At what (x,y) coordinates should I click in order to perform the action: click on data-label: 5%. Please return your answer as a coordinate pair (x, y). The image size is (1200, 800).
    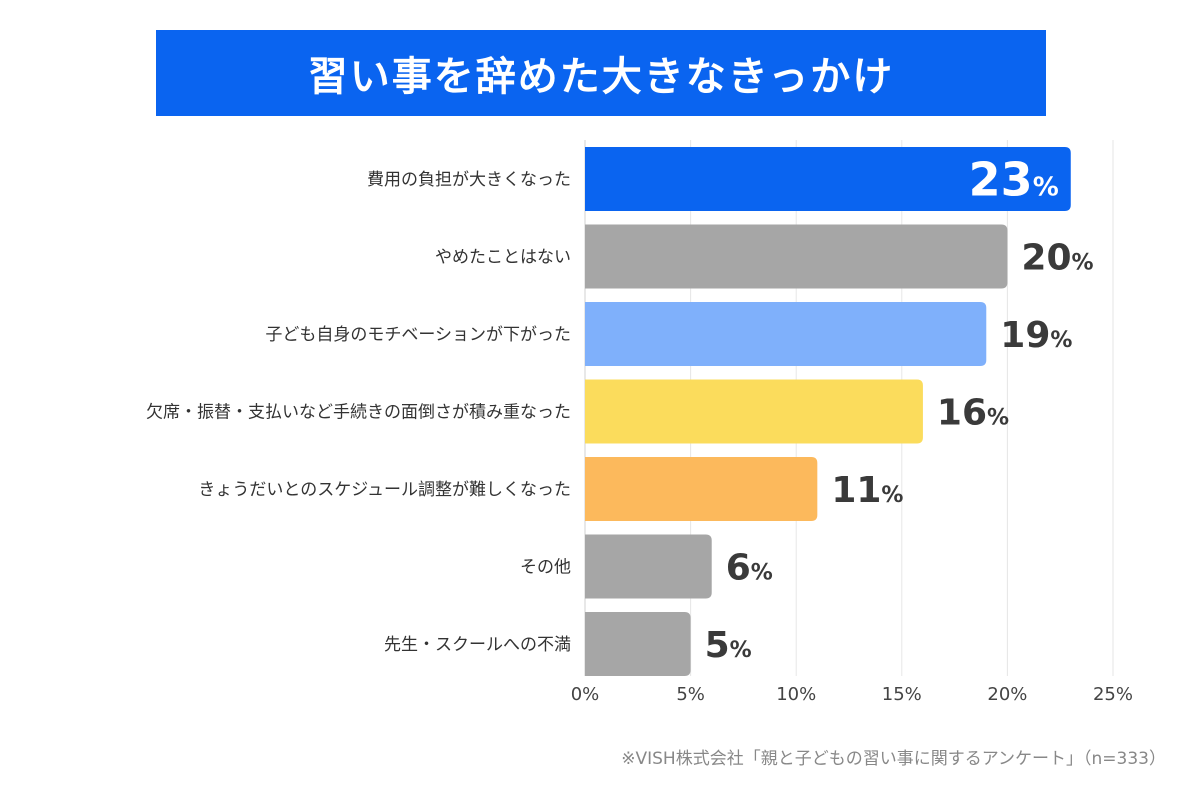
    Looking at the image, I should click on (728, 645).